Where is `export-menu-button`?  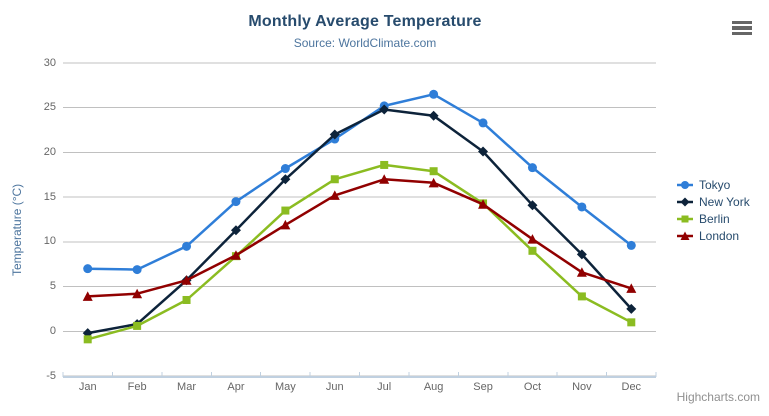
export-menu-button is located at coordinates (742, 29).